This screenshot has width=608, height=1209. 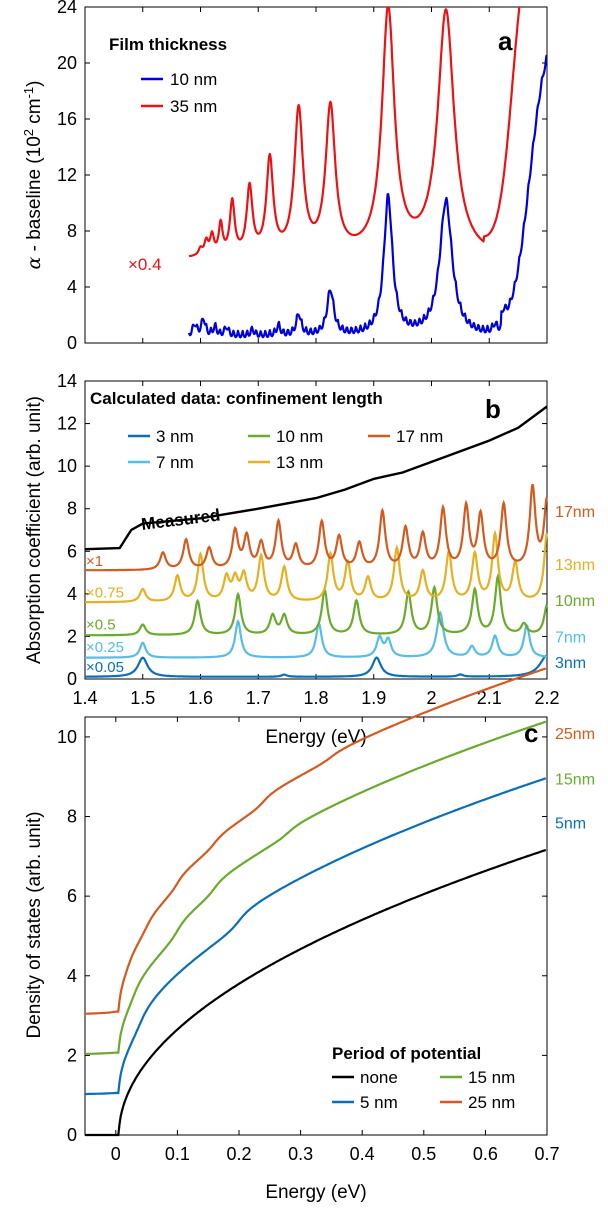 What do you see at coordinates (379, 1102) in the screenshot?
I see `legend-label-5nm: 5 nm` at bounding box center [379, 1102].